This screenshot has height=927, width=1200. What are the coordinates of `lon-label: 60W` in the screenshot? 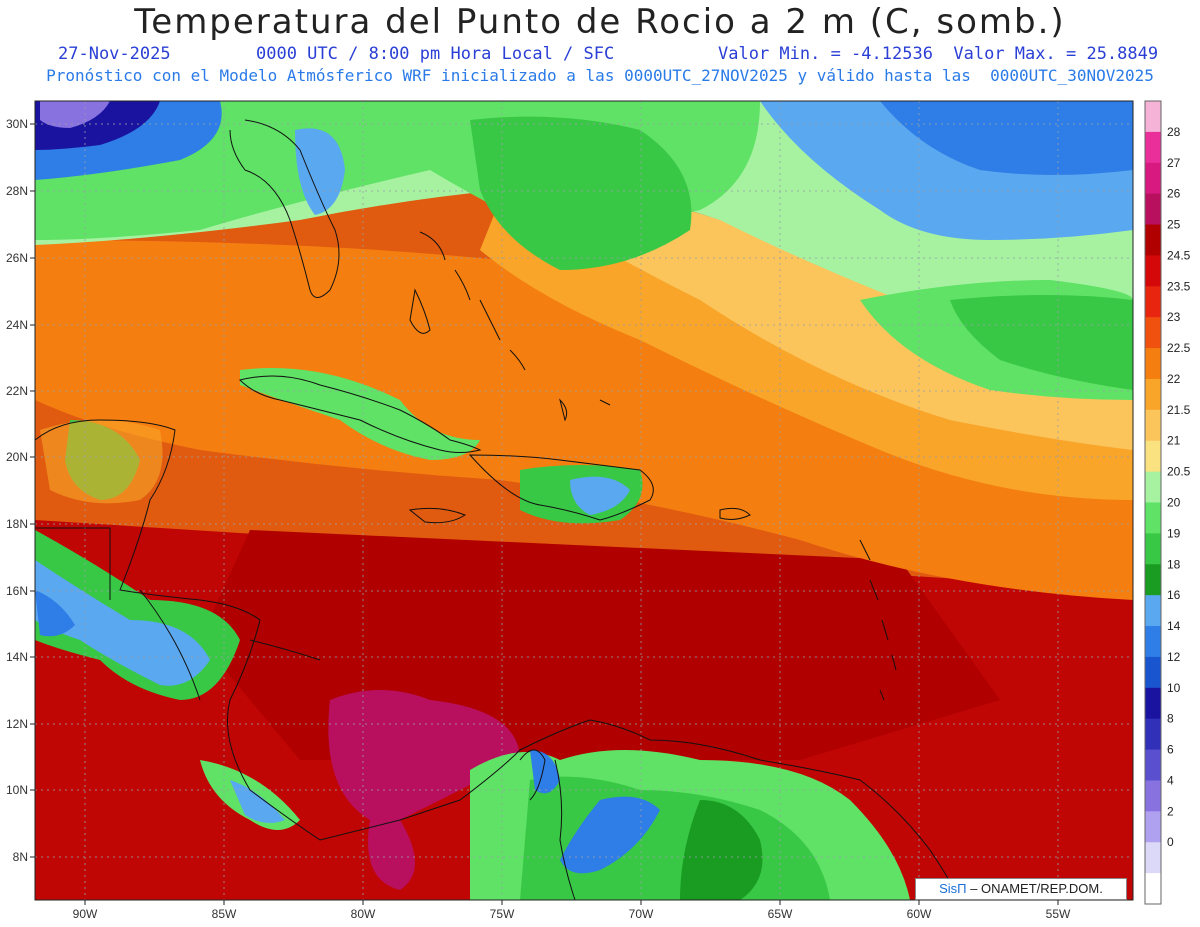 It's located at (919, 914).